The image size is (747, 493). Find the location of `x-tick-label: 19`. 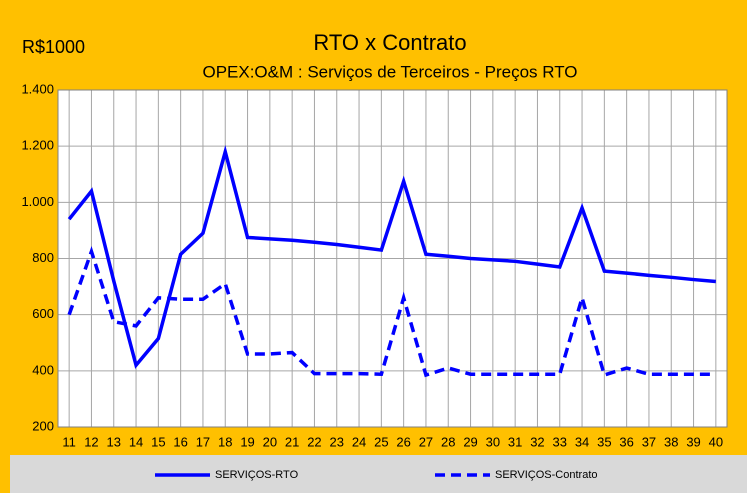

x-tick-label: 19 is located at coordinates (247, 441).